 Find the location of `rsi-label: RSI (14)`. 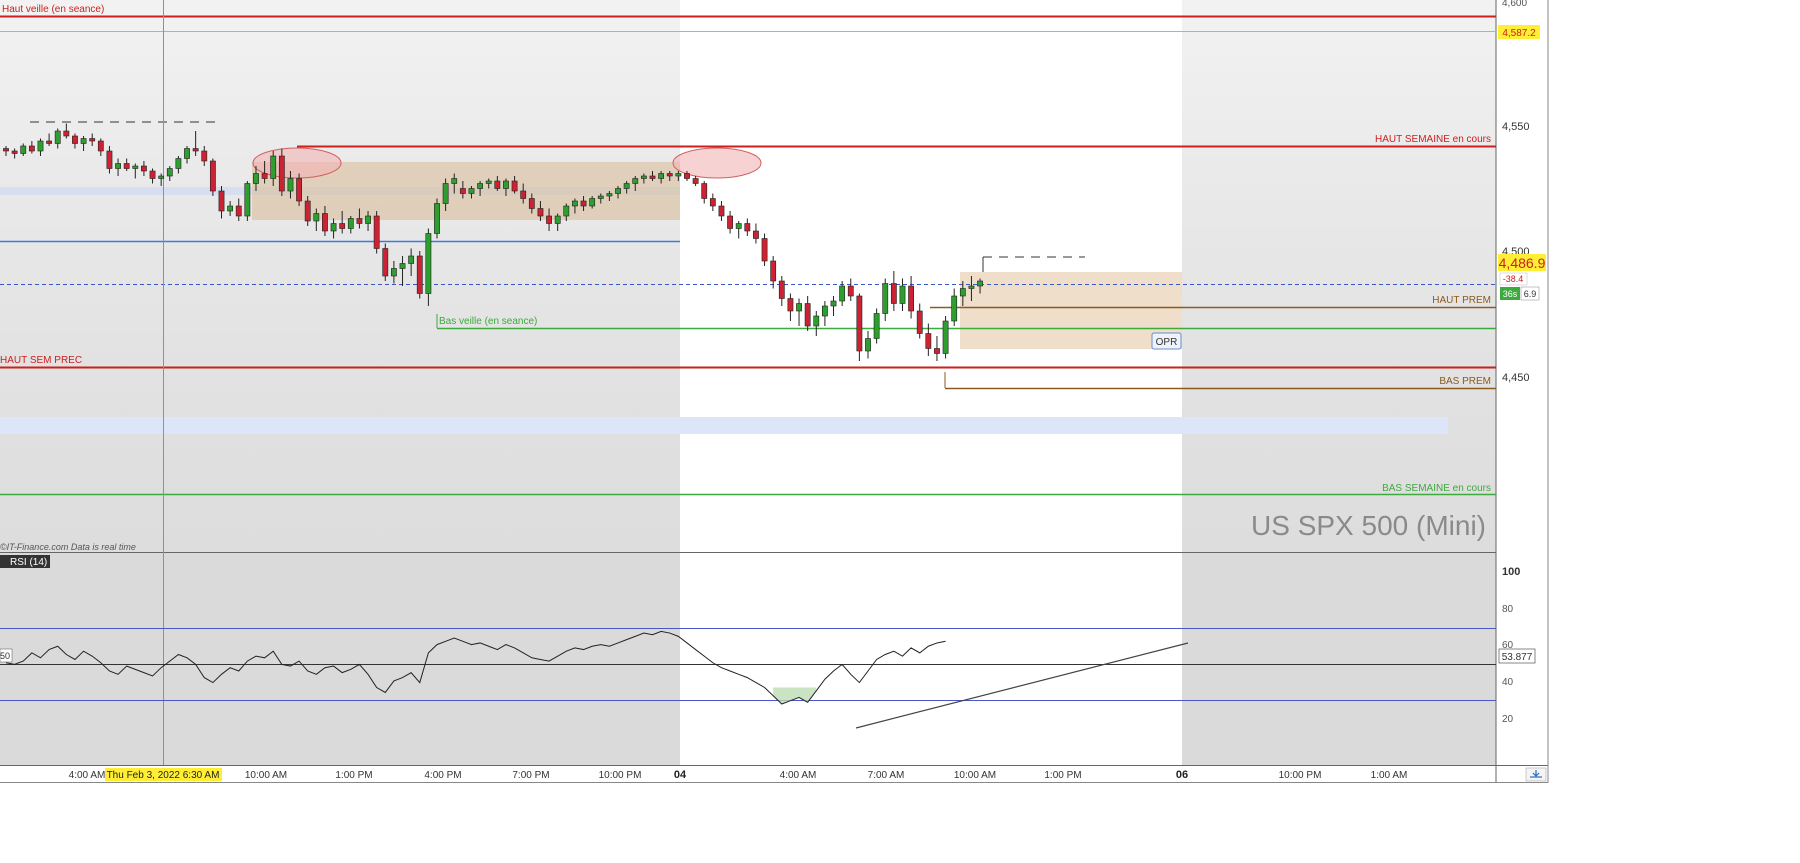

rsi-label: RSI (14) is located at coordinates (28, 562).